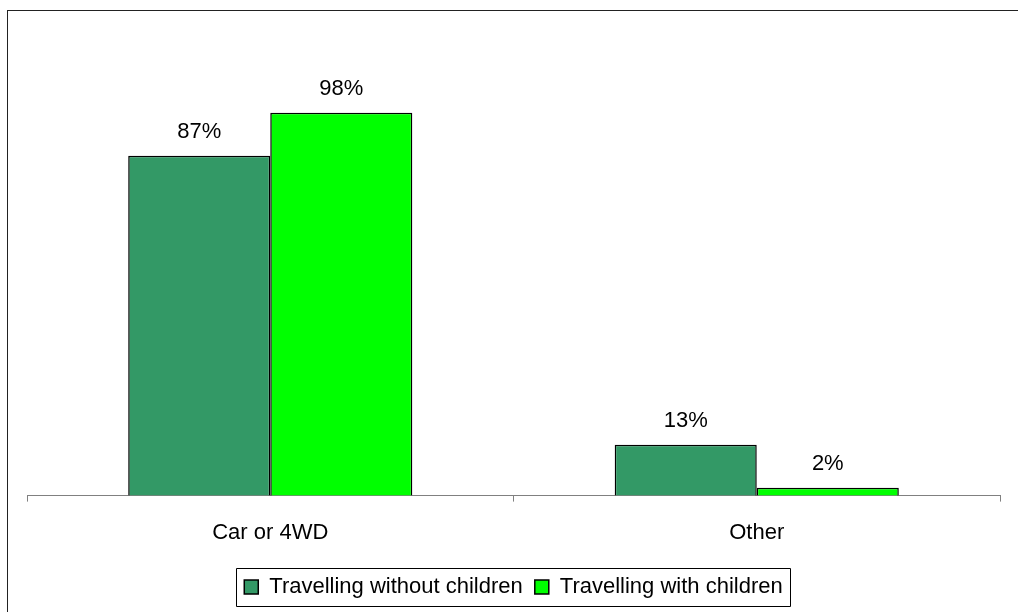  What do you see at coordinates (396, 586) in the screenshot?
I see `legend-label: Travelling without children` at bounding box center [396, 586].